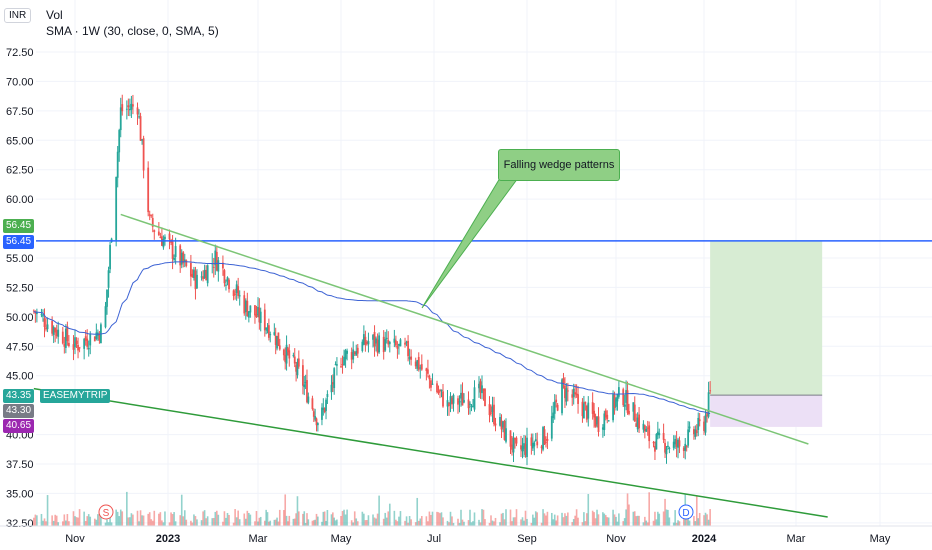  What do you see at coordinates (20, 53) in the screenshot?
I see `y-tick-label: 72.50` at bounding box center [20, 53].